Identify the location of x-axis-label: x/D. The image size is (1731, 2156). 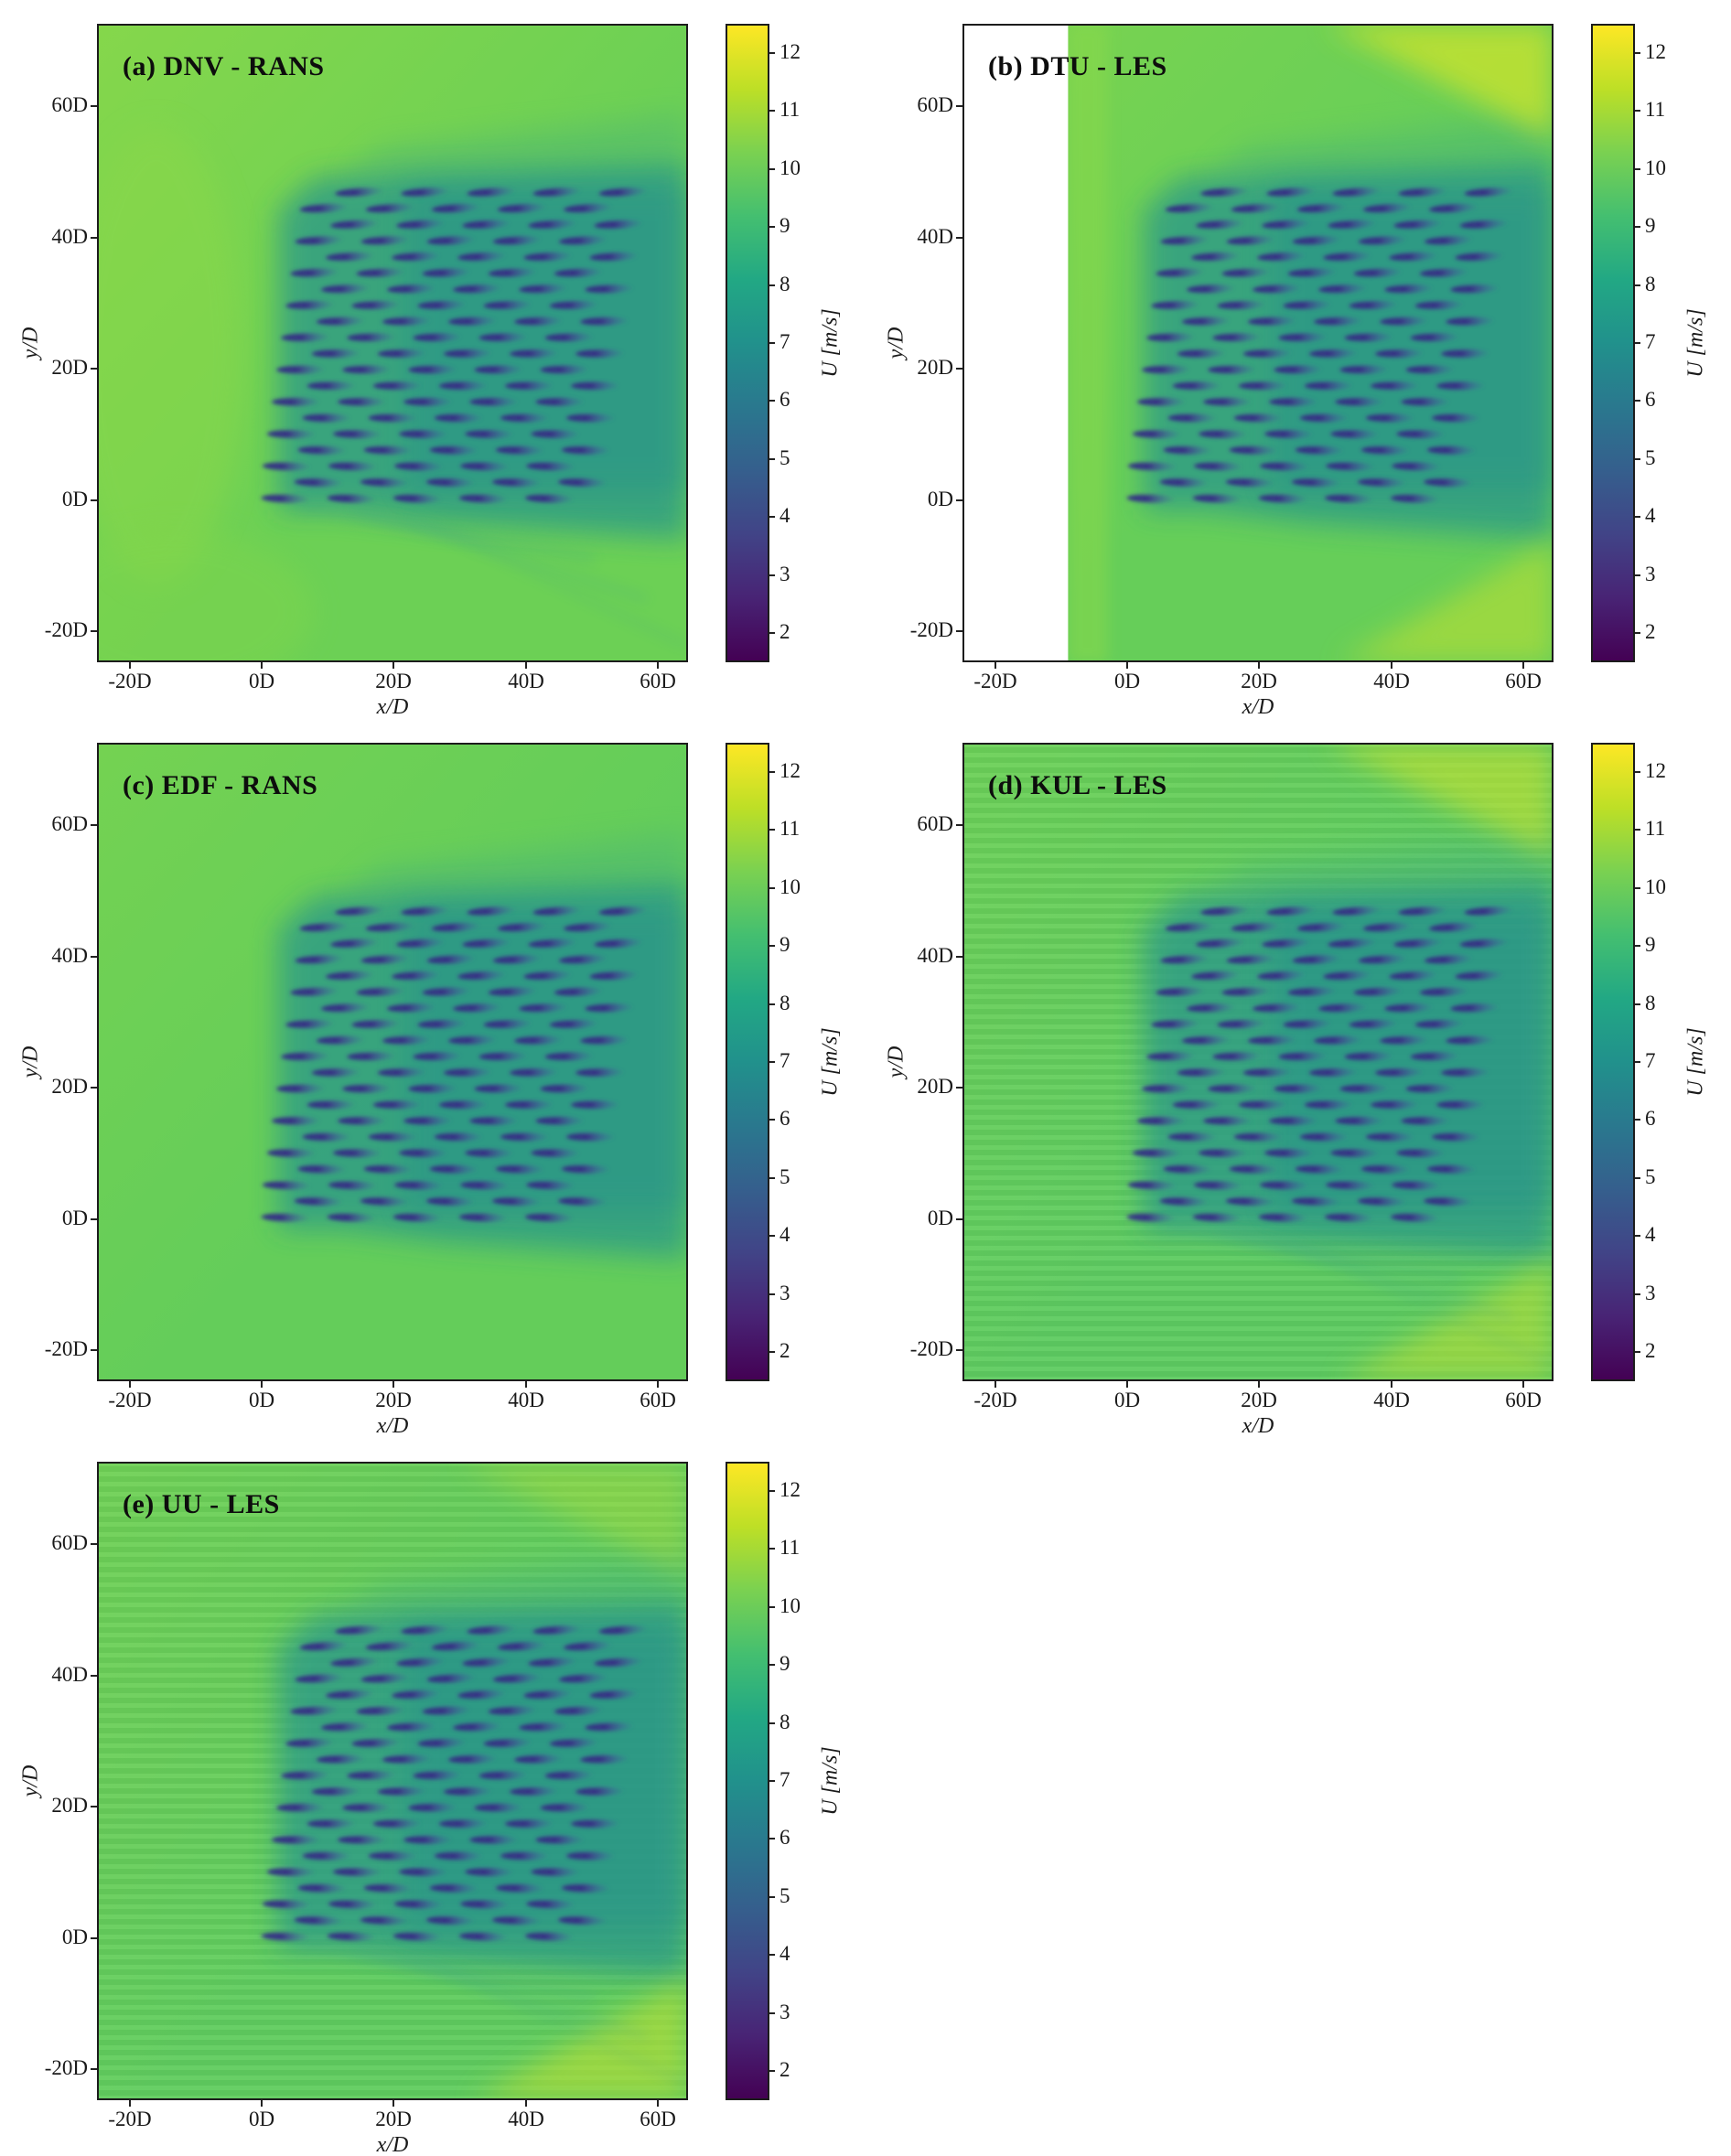
(1258, 1426).